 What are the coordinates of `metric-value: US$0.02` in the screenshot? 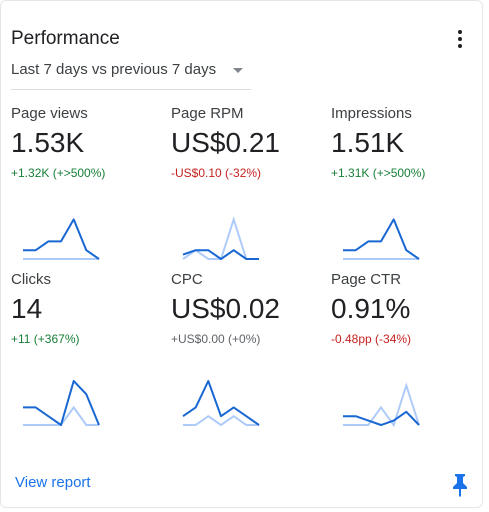 It's located at (225, 308).